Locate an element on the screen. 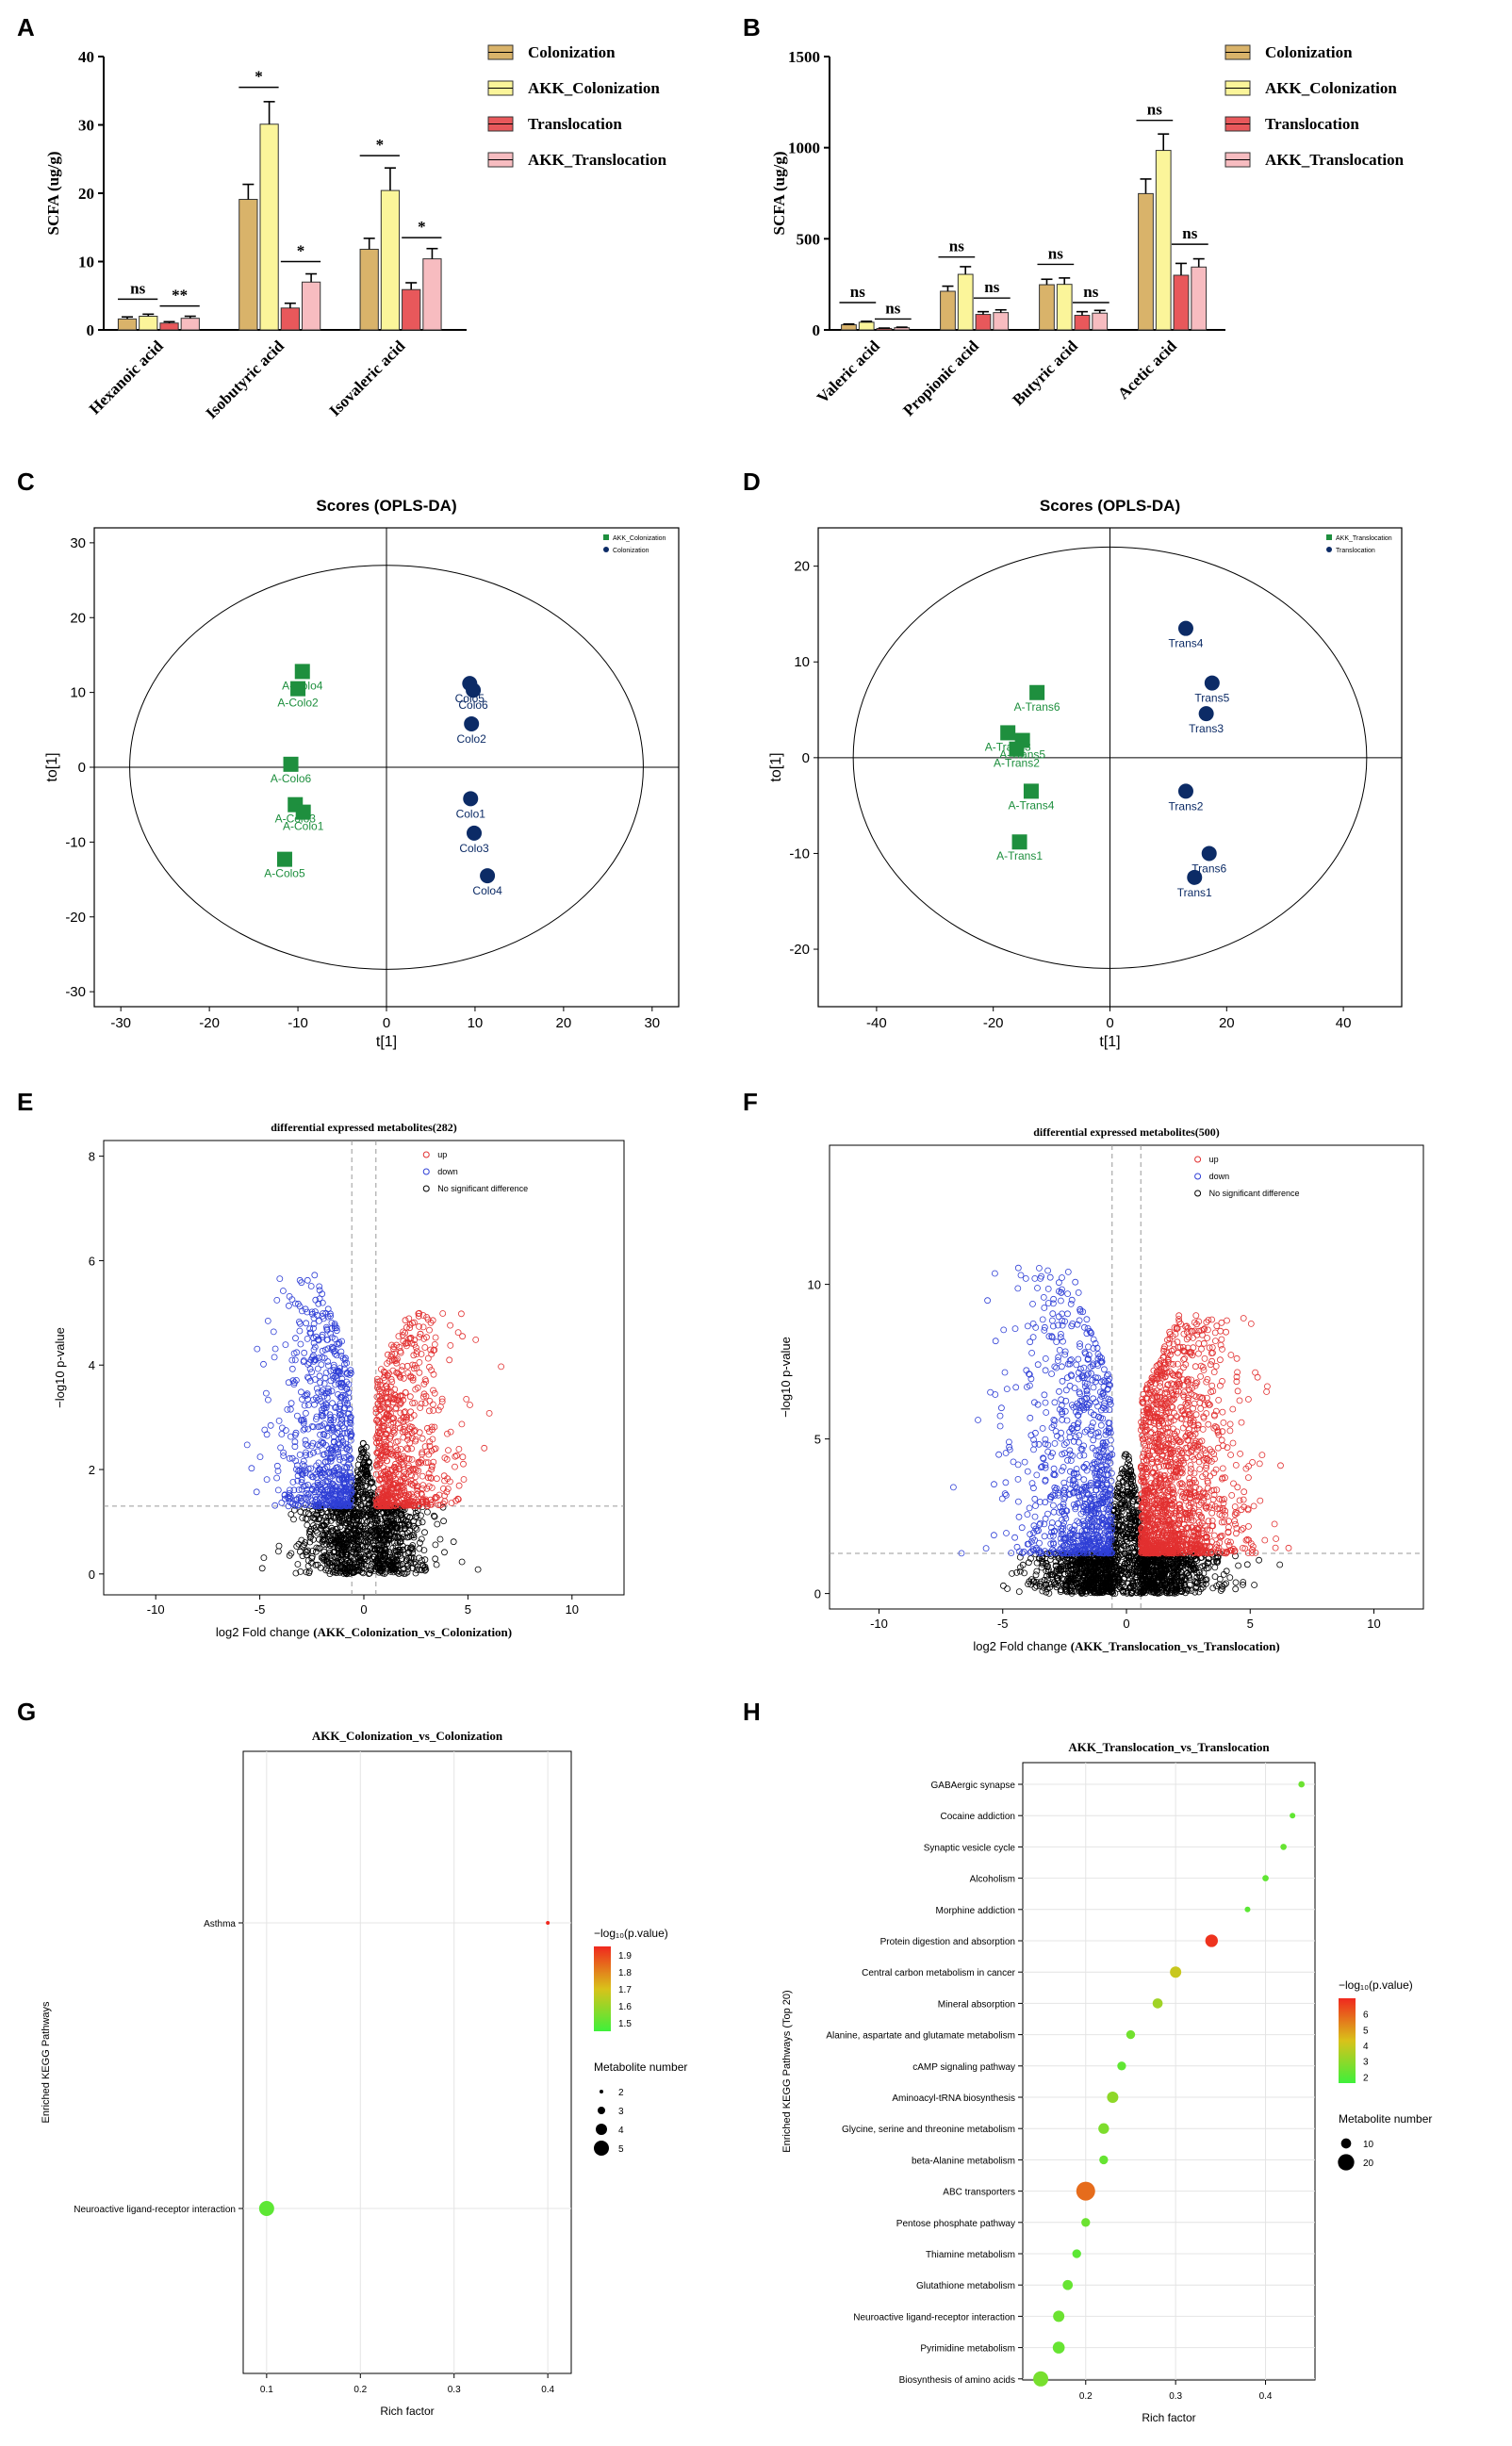 The height and width of the screenshot is (2446, 1512). x-tick-label: 40 is located at coordinates (1344, 1023).